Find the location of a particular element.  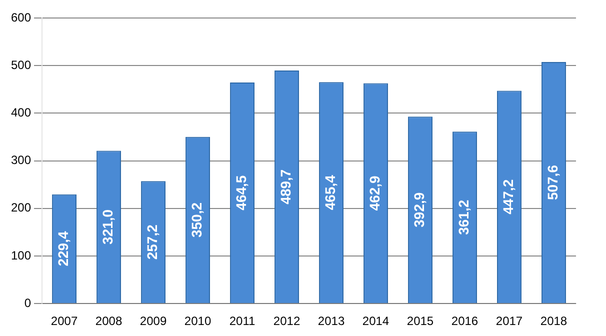

data-label: 507,6 is located at coordinates (552, 182).